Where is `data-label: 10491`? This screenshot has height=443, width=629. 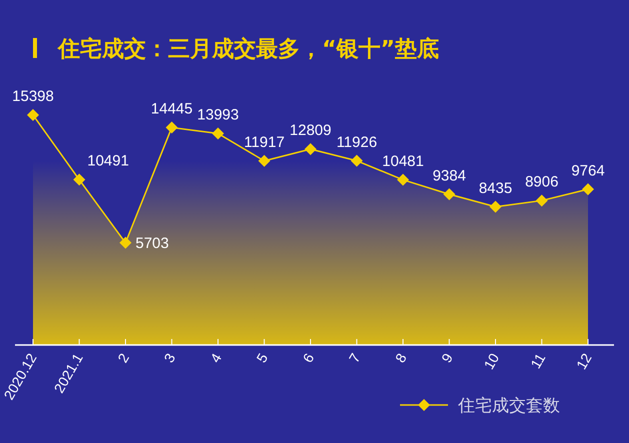 data-label: 10491 is located at coordinates (108, 161).